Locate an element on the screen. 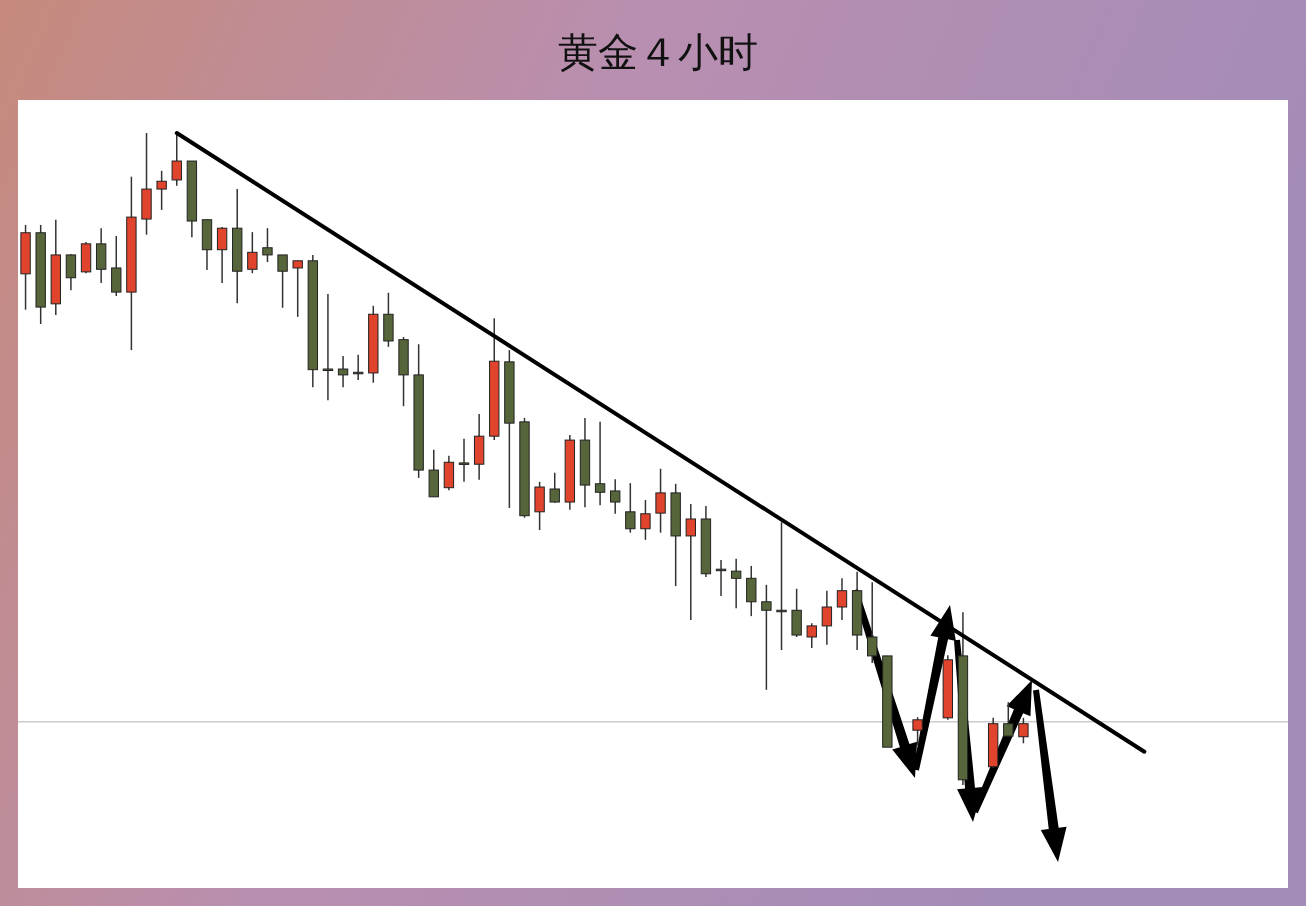 This screenshot has width=1306, height=906. chart-title: 黄金４小时 is located at coordinates (658, 52).